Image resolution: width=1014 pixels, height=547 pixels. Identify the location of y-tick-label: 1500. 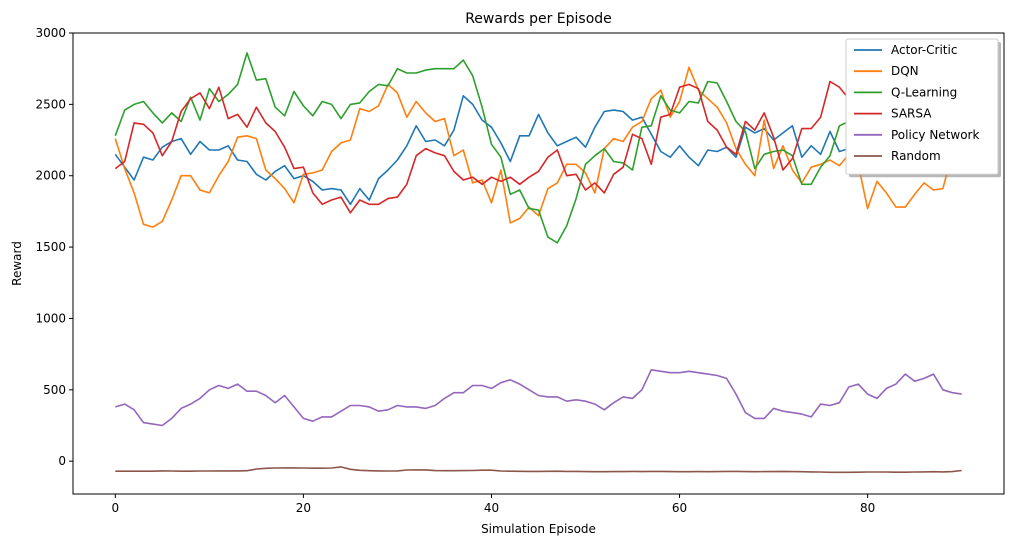
(50, 247).